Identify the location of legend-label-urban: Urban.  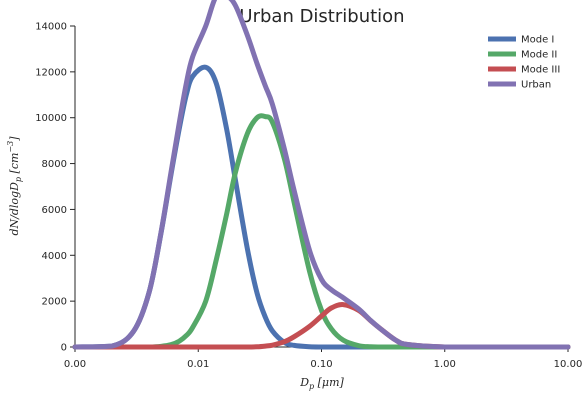
(536, 85).